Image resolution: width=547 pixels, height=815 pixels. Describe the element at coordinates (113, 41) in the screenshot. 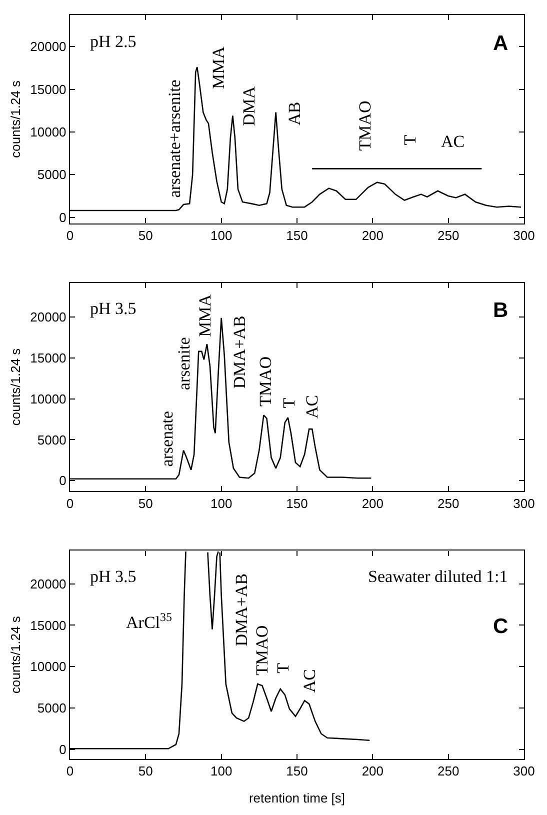

I see `annotation: pH 2.5` at that location.